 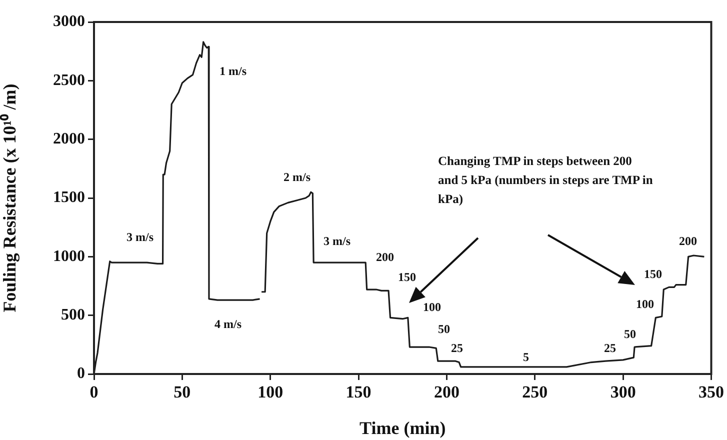 I want to click on x-tick-label: 200, so click(x=447, y=392).